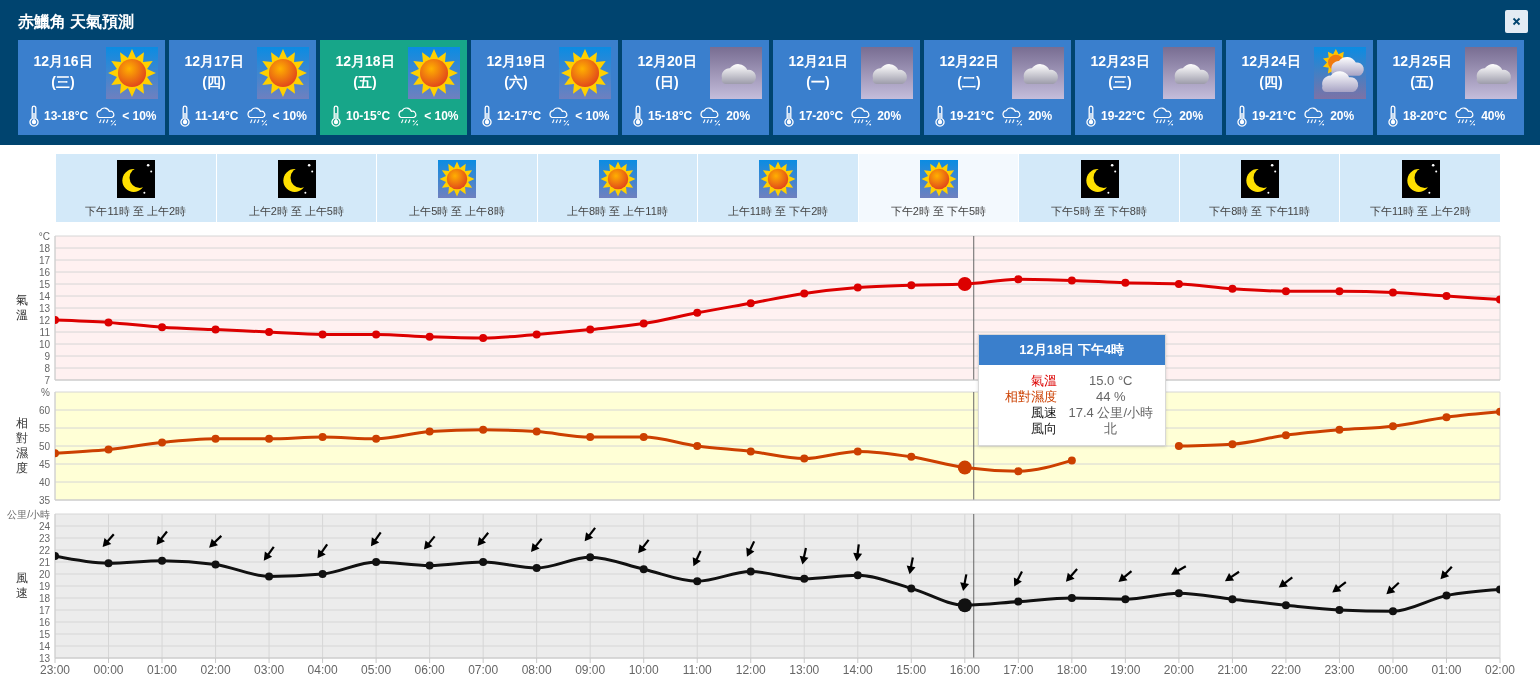 This screenshot has height=693, width=1540. What do you see at coordinates (804, 669) in the screenshot?
I see `x-tick-label: 13:00` at bounding box center [804, 669].